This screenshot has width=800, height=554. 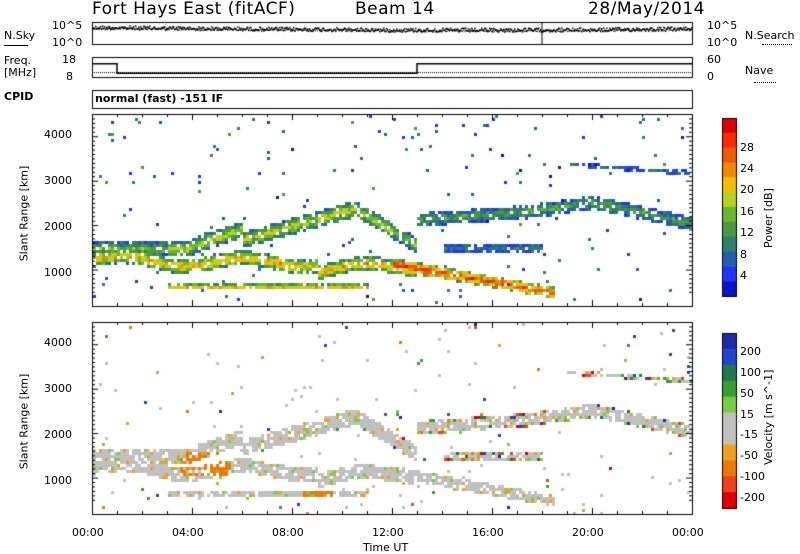 I want to click on xtick-0000: 00:00, so click(x=88, y=532).